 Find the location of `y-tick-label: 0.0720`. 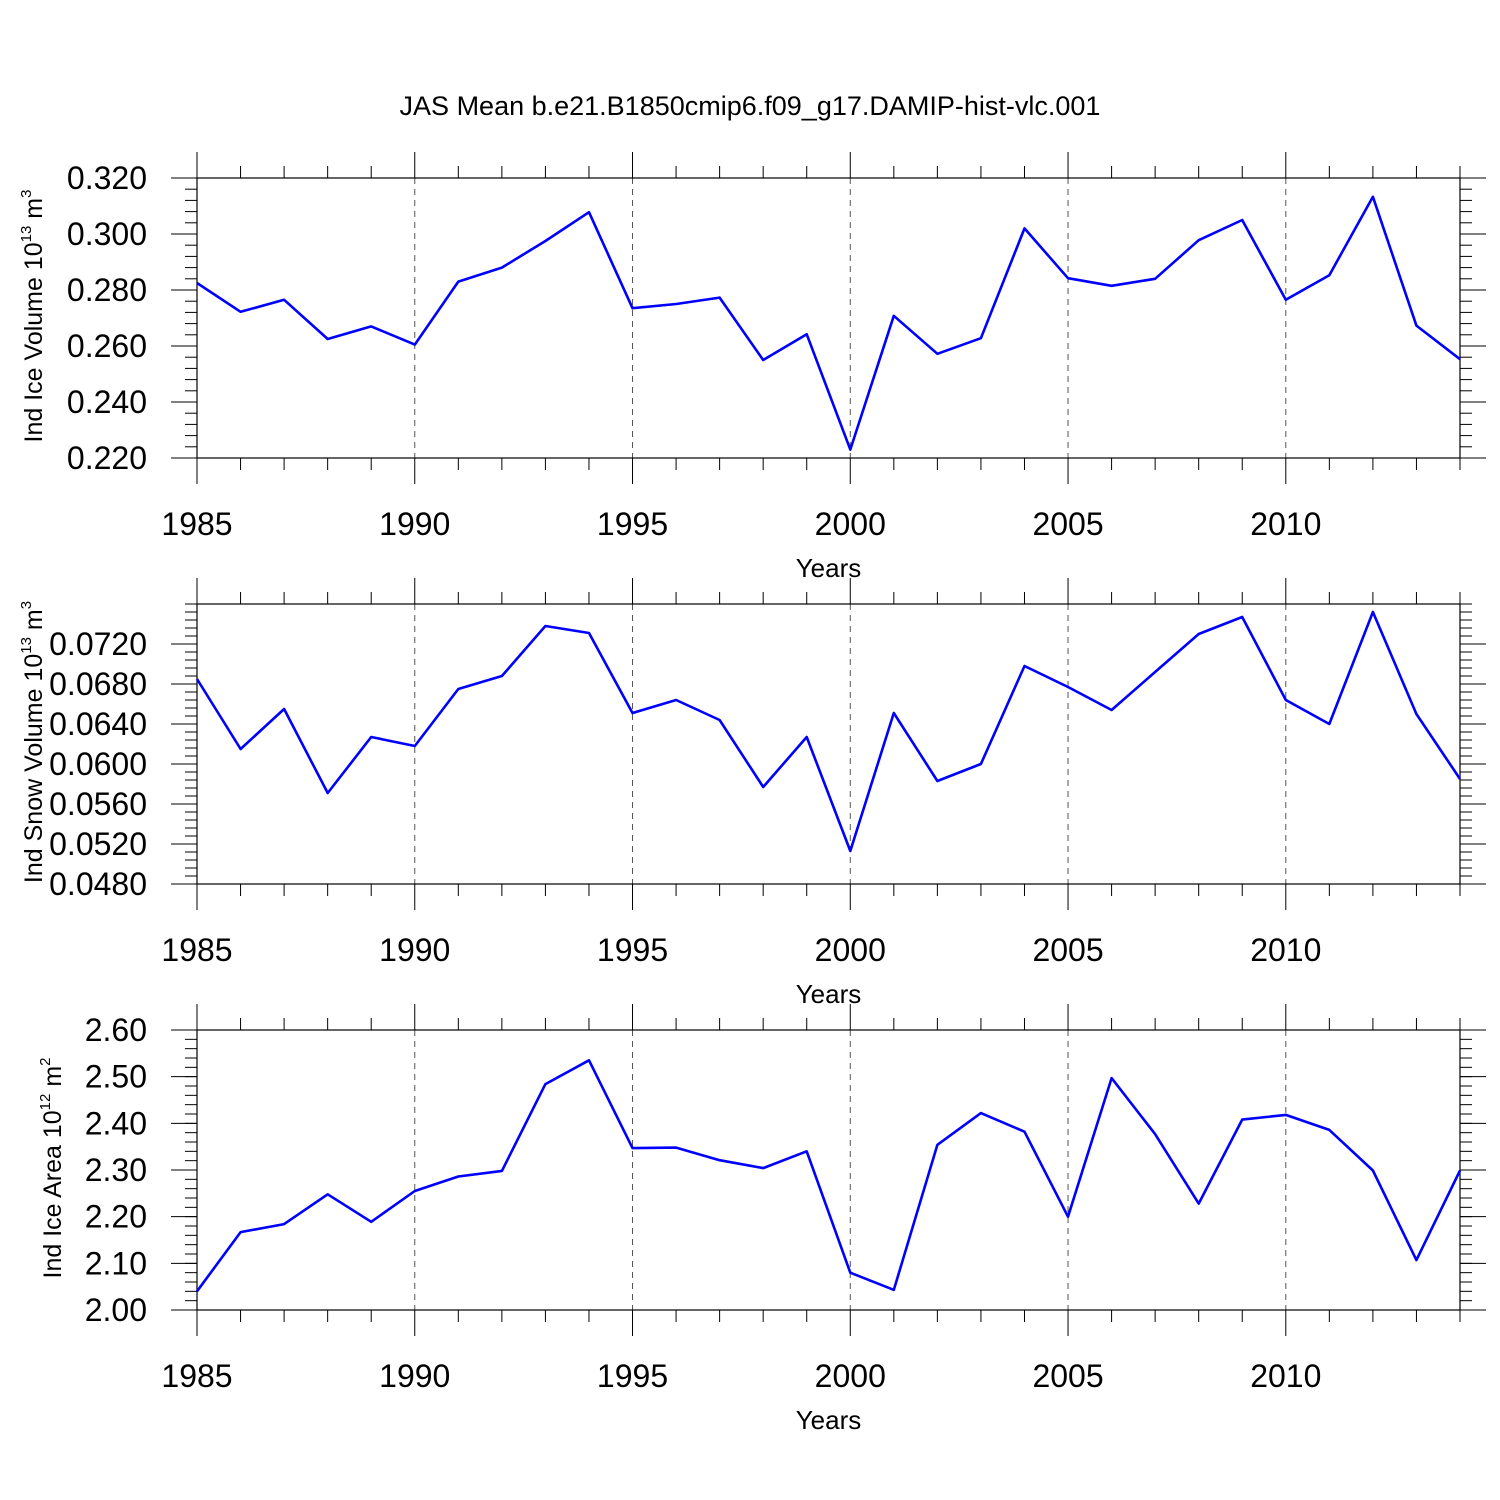

y-tick-label: 0.0720 is located at coordinates (98, 644).